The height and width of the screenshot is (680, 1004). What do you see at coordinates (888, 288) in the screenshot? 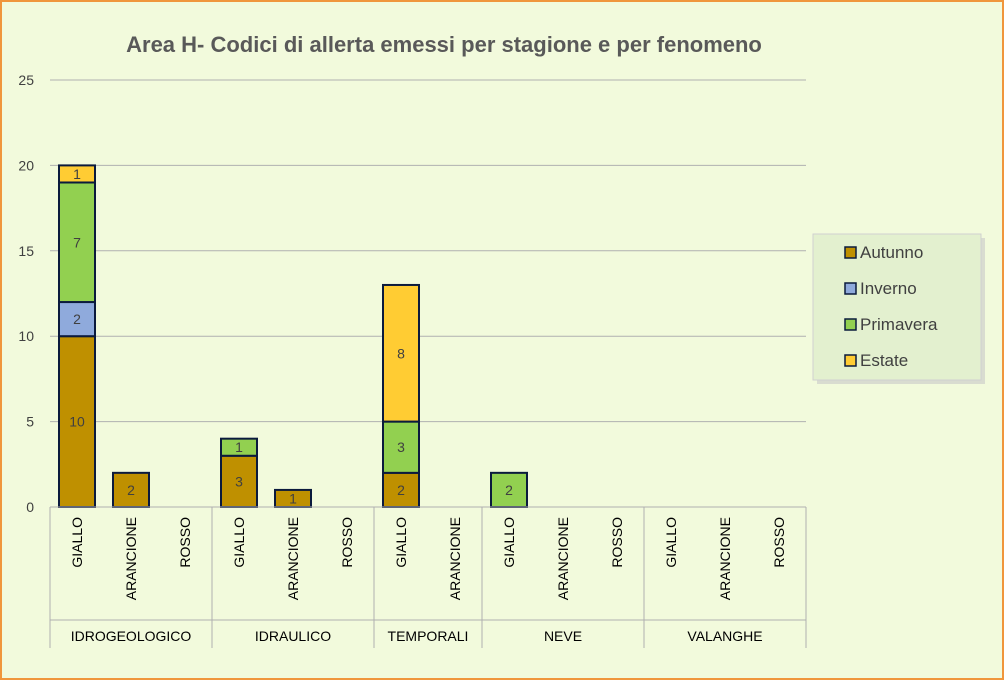
I see `legend-label: Inverno` at bounding box center [888, 288].